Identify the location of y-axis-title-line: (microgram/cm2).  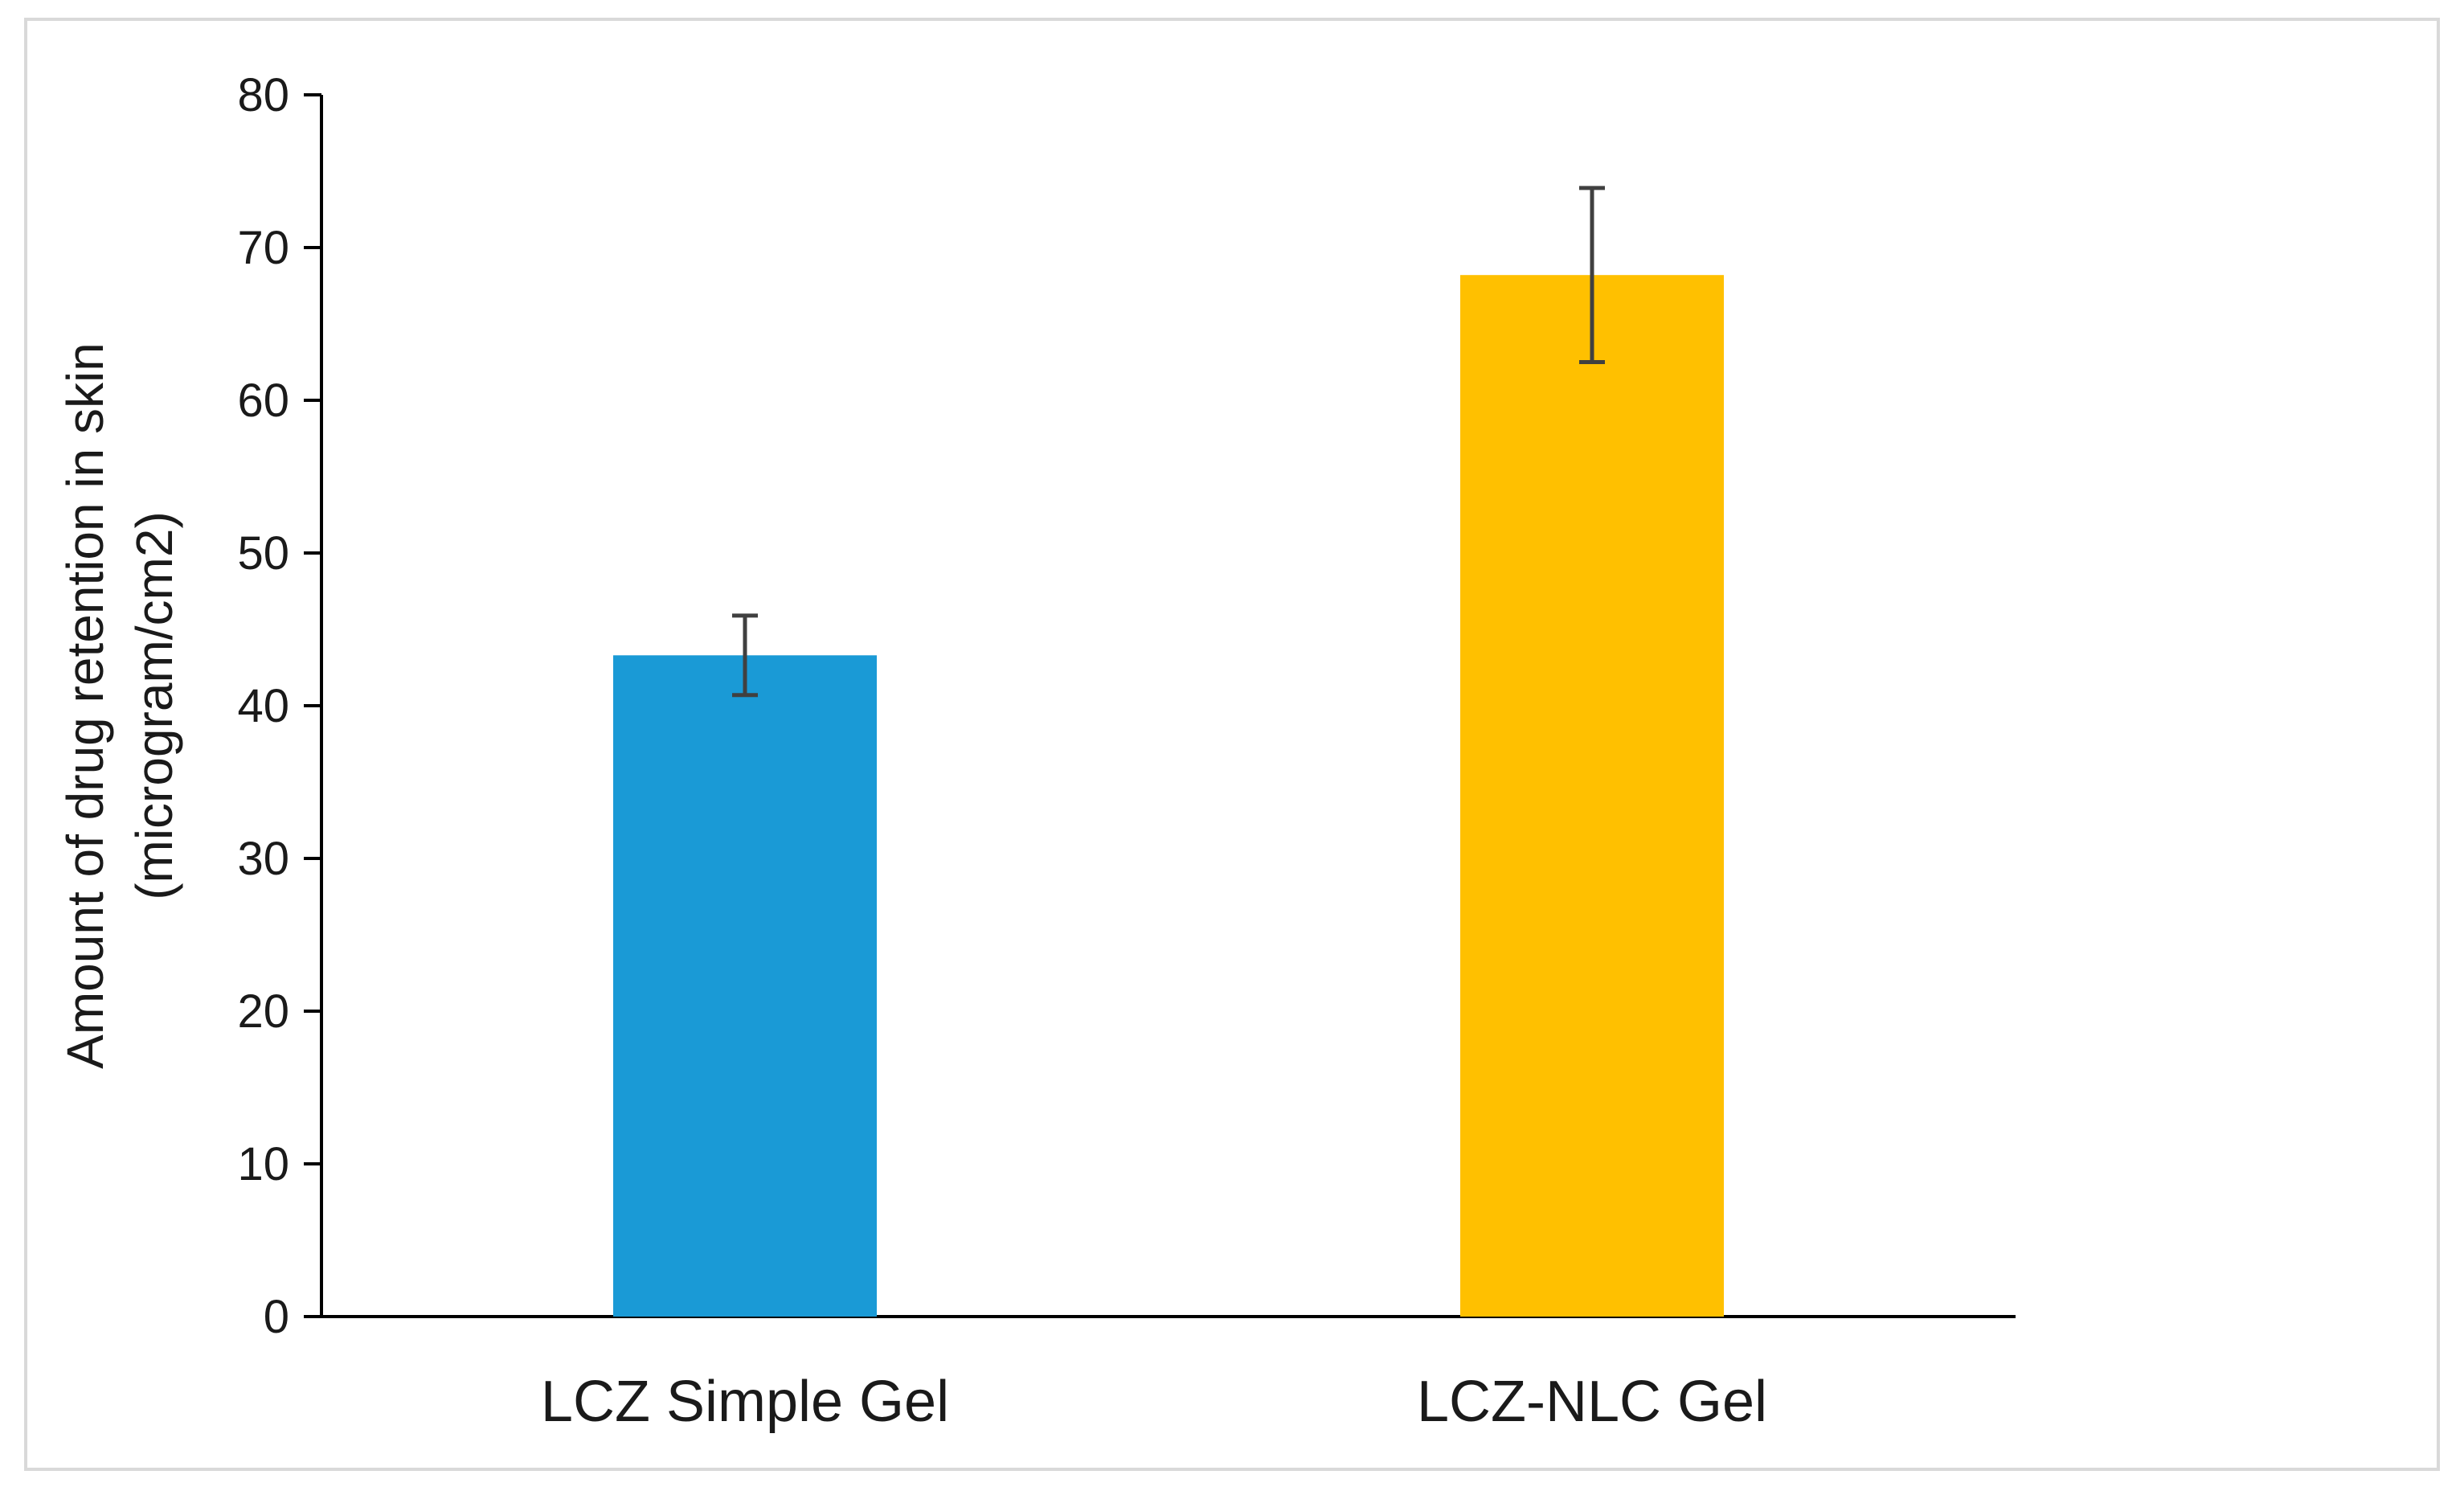
(154, 705).